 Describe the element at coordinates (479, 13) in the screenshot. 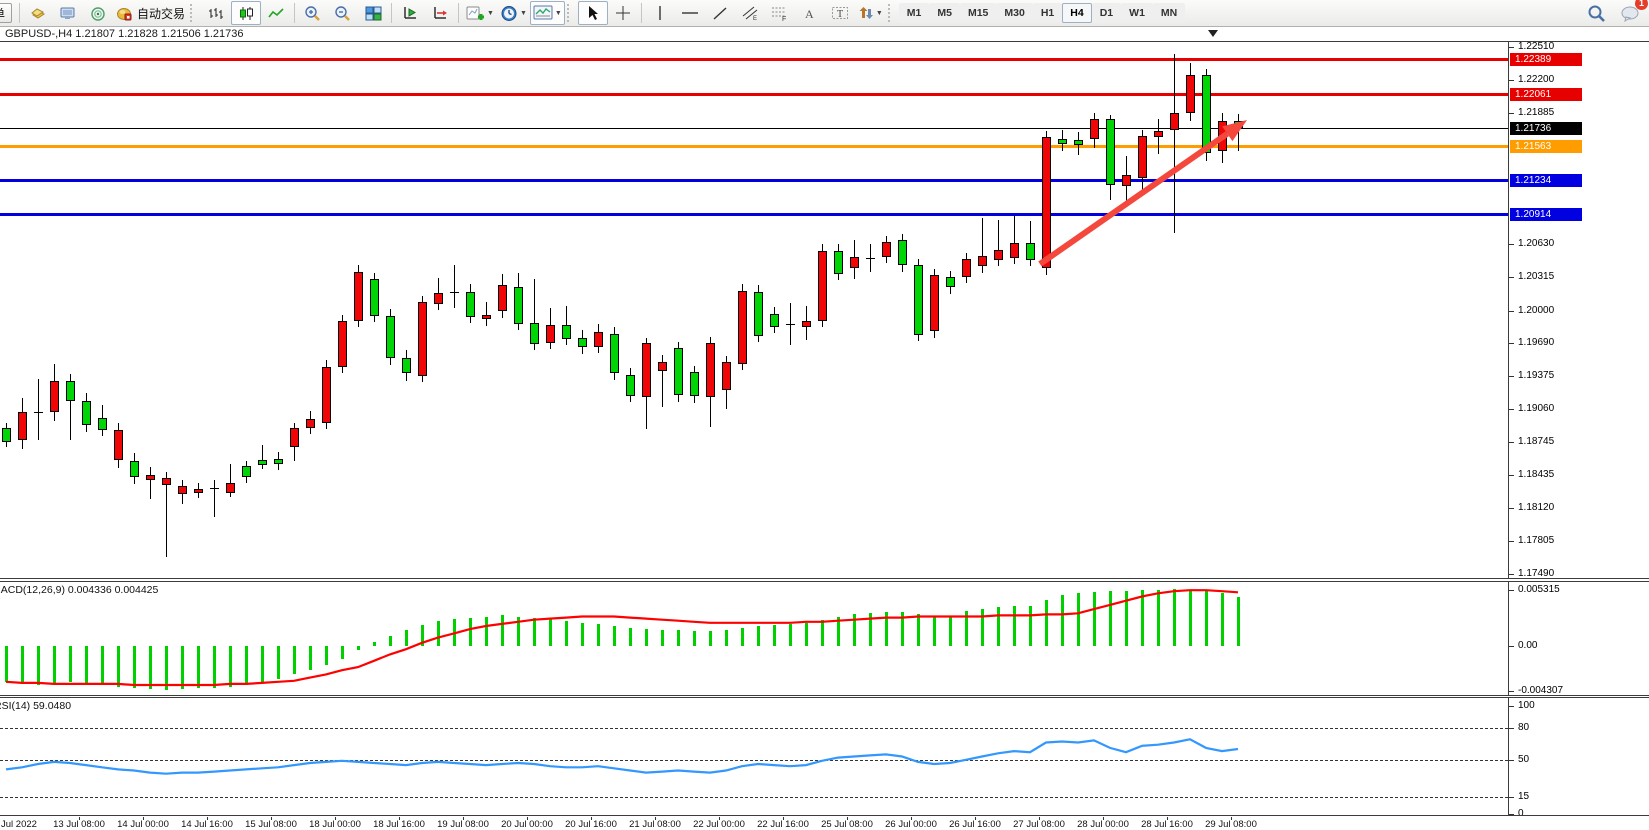

I see `new-chart-icon: ▼` at that location.